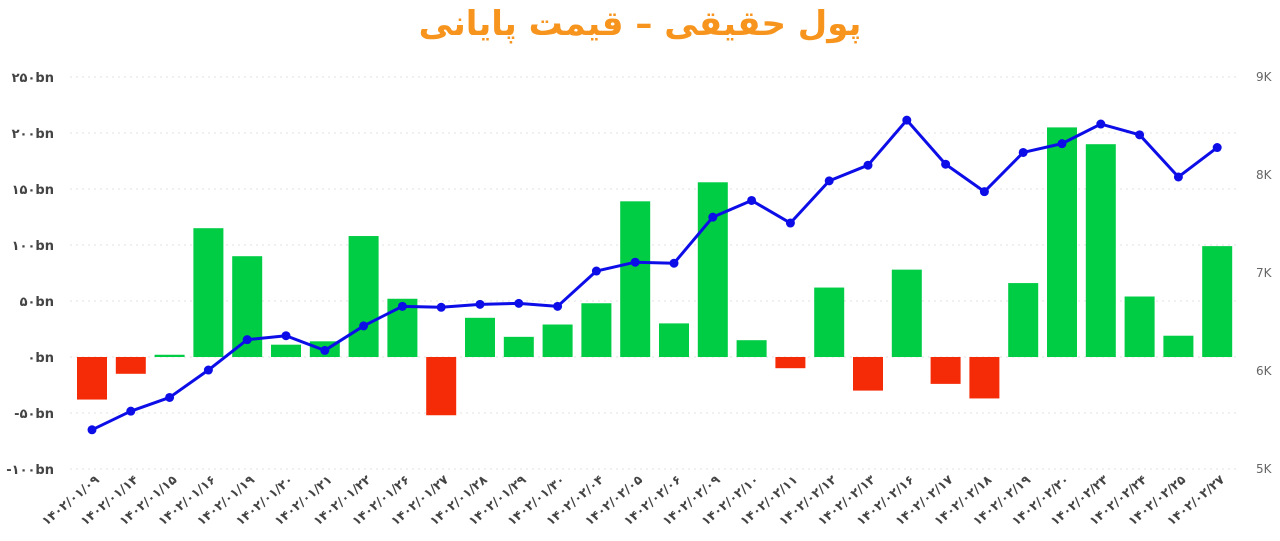 Image resolution: width=1280 pixels, height=541 pixels. I want to click on chart-title: پول حقیقی – قیمت پایانی, so click(640, 24).